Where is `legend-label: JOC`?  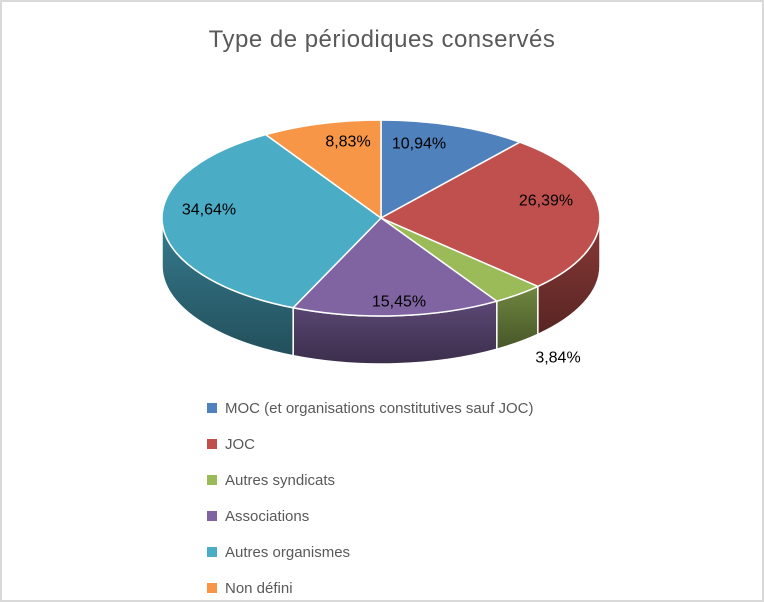 legend-label: JOC is located at coordinates (240, 444).